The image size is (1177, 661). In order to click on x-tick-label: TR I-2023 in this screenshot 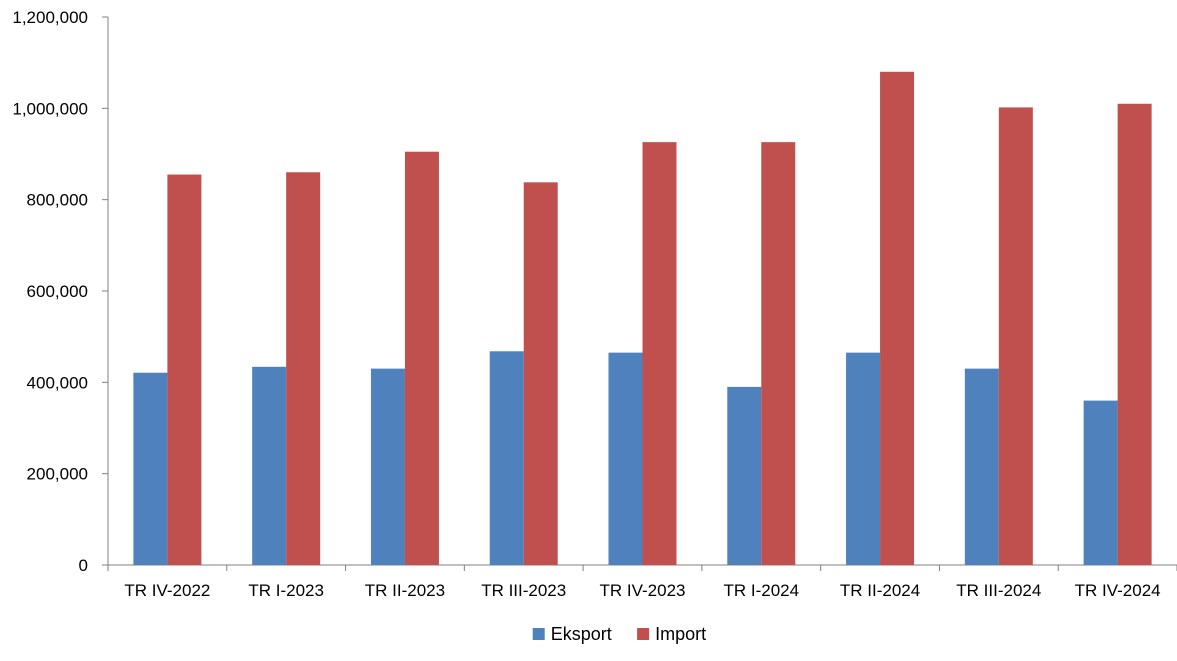, I will do `click(286, 590)`.